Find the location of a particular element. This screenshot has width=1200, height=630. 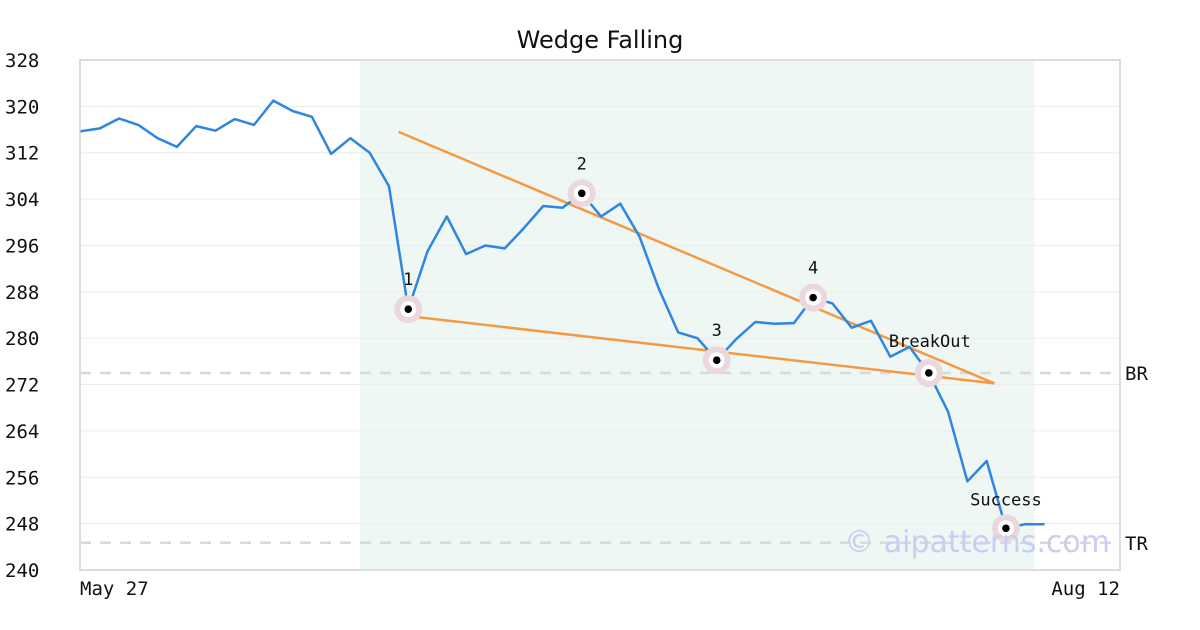

x-tick-label: May 27 is located at coordinates (114, 589).